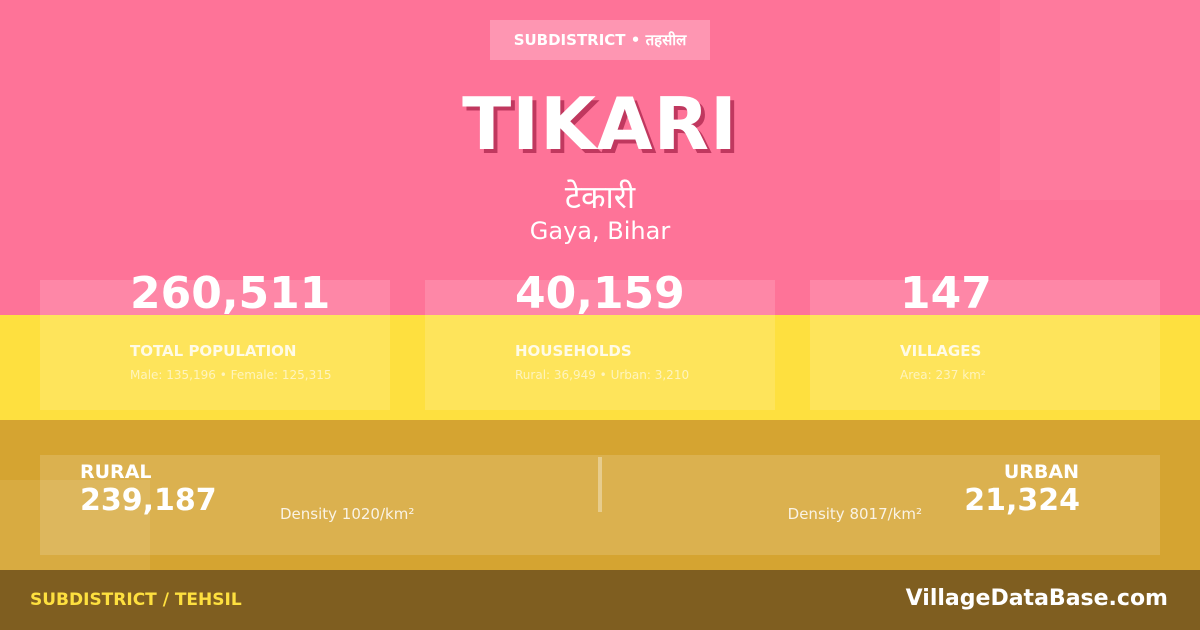  Describe the element at coordinates (1022, 500) in the screenshot. I see `urban-value: 21,324` at that location.